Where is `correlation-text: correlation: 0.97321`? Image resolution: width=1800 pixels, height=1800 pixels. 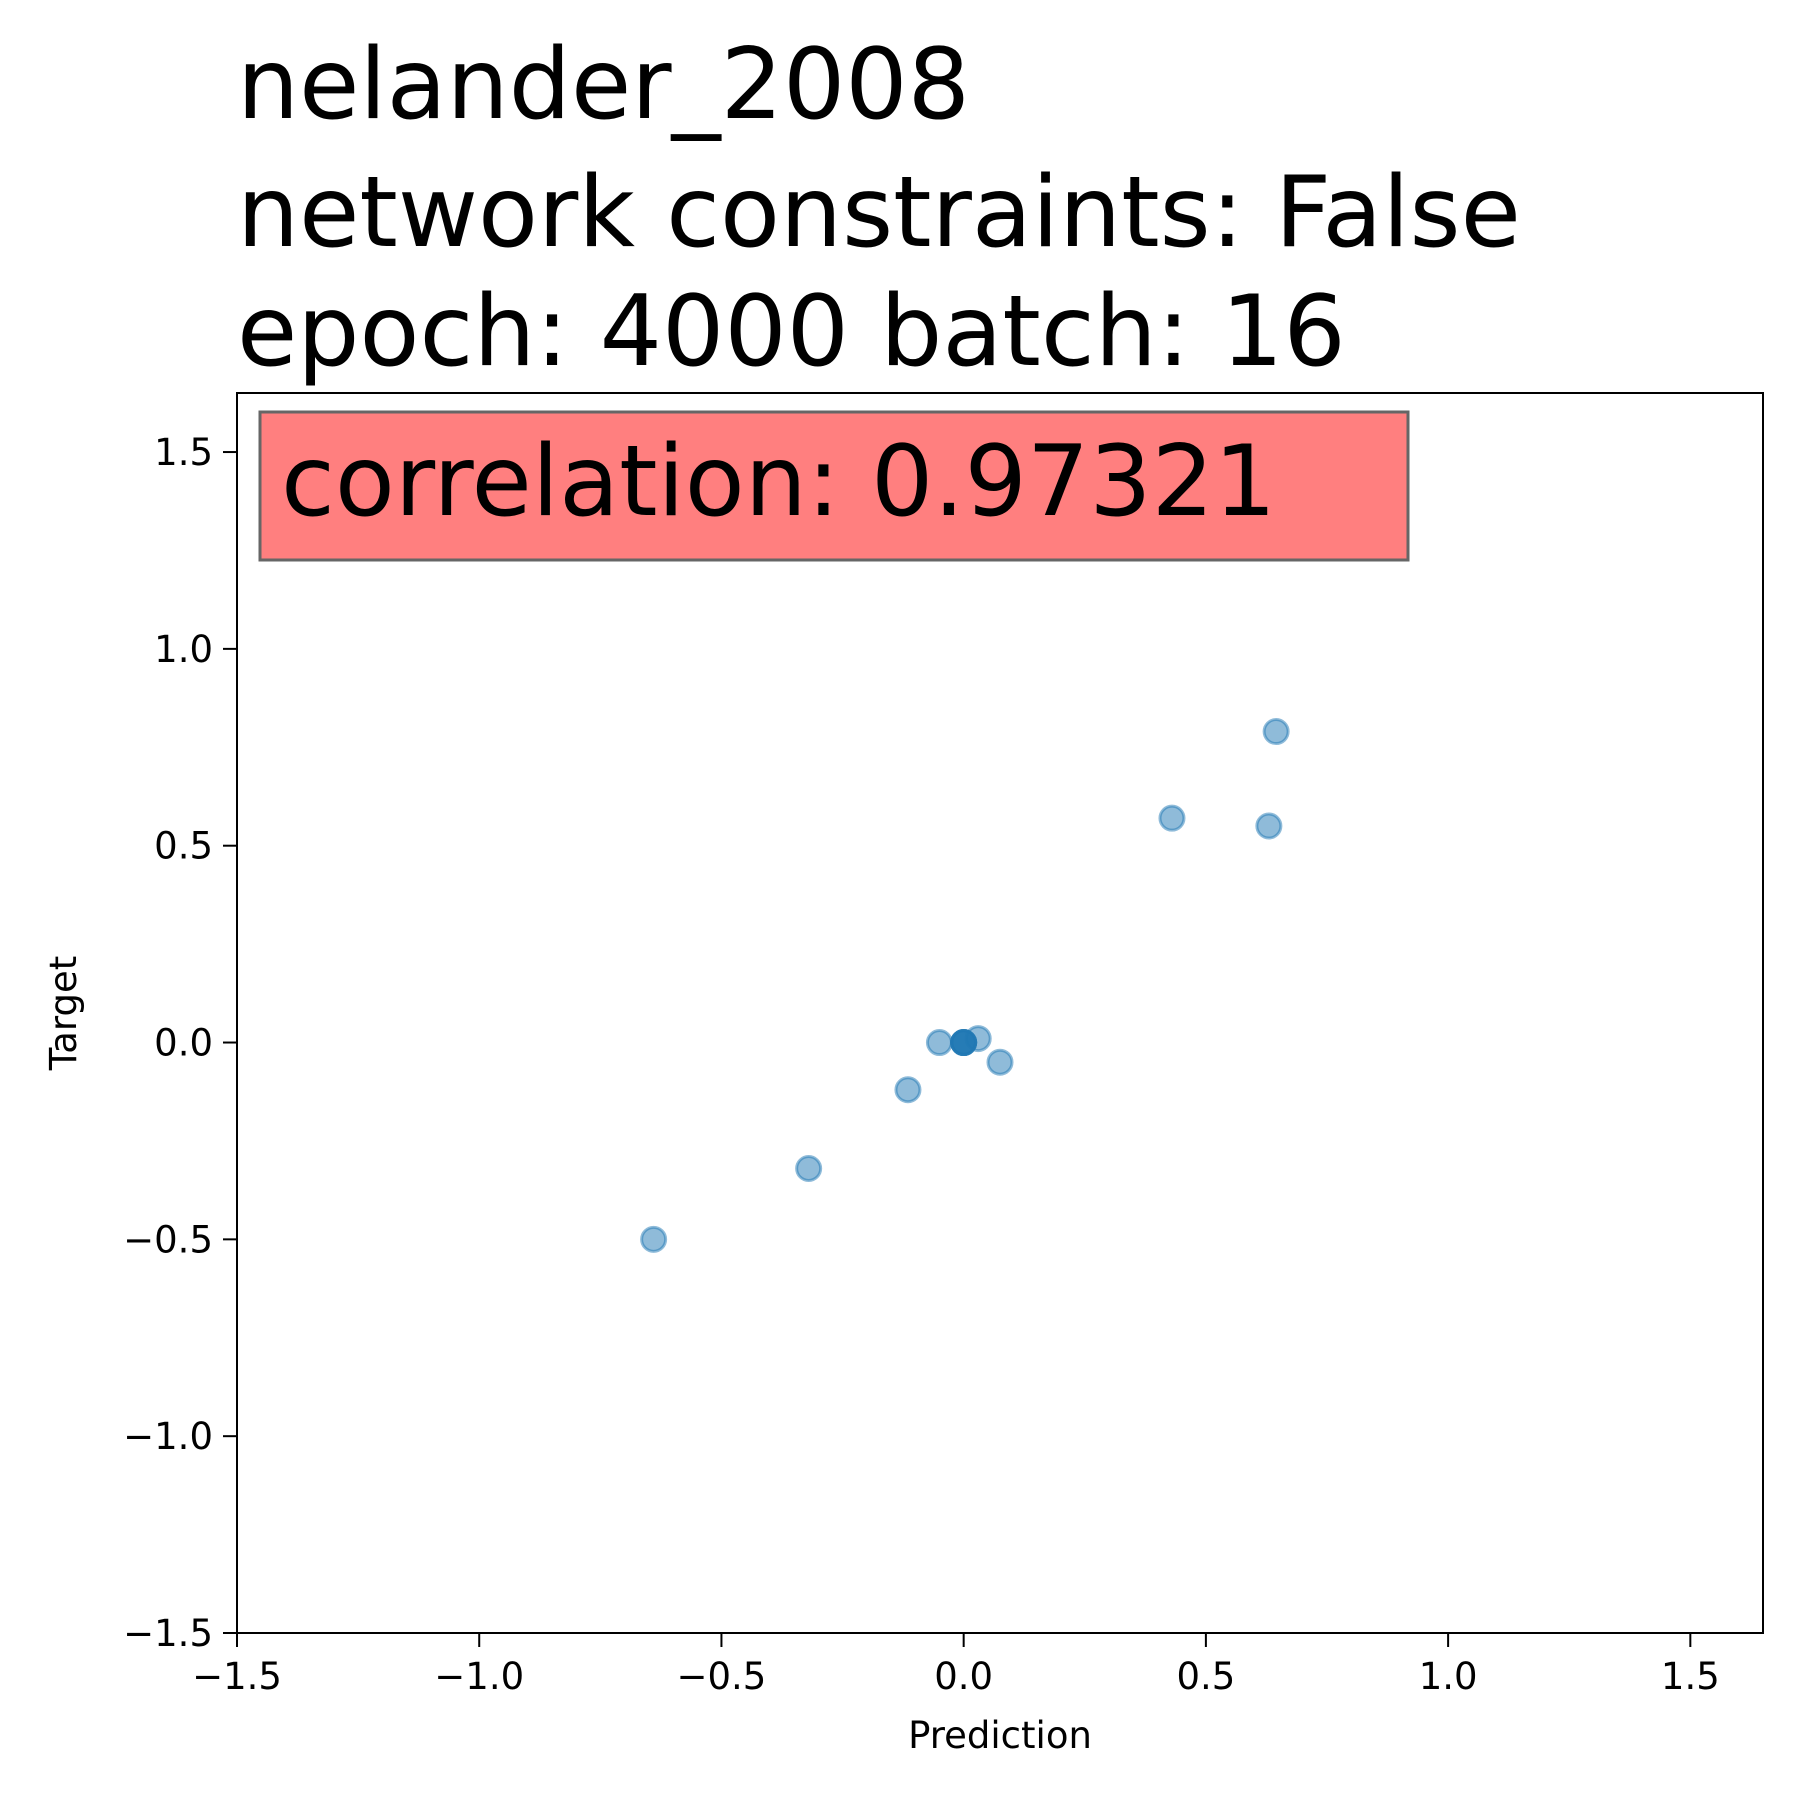 correlation-text: correlation: 0.97321 is located at coordinates (778, 482).